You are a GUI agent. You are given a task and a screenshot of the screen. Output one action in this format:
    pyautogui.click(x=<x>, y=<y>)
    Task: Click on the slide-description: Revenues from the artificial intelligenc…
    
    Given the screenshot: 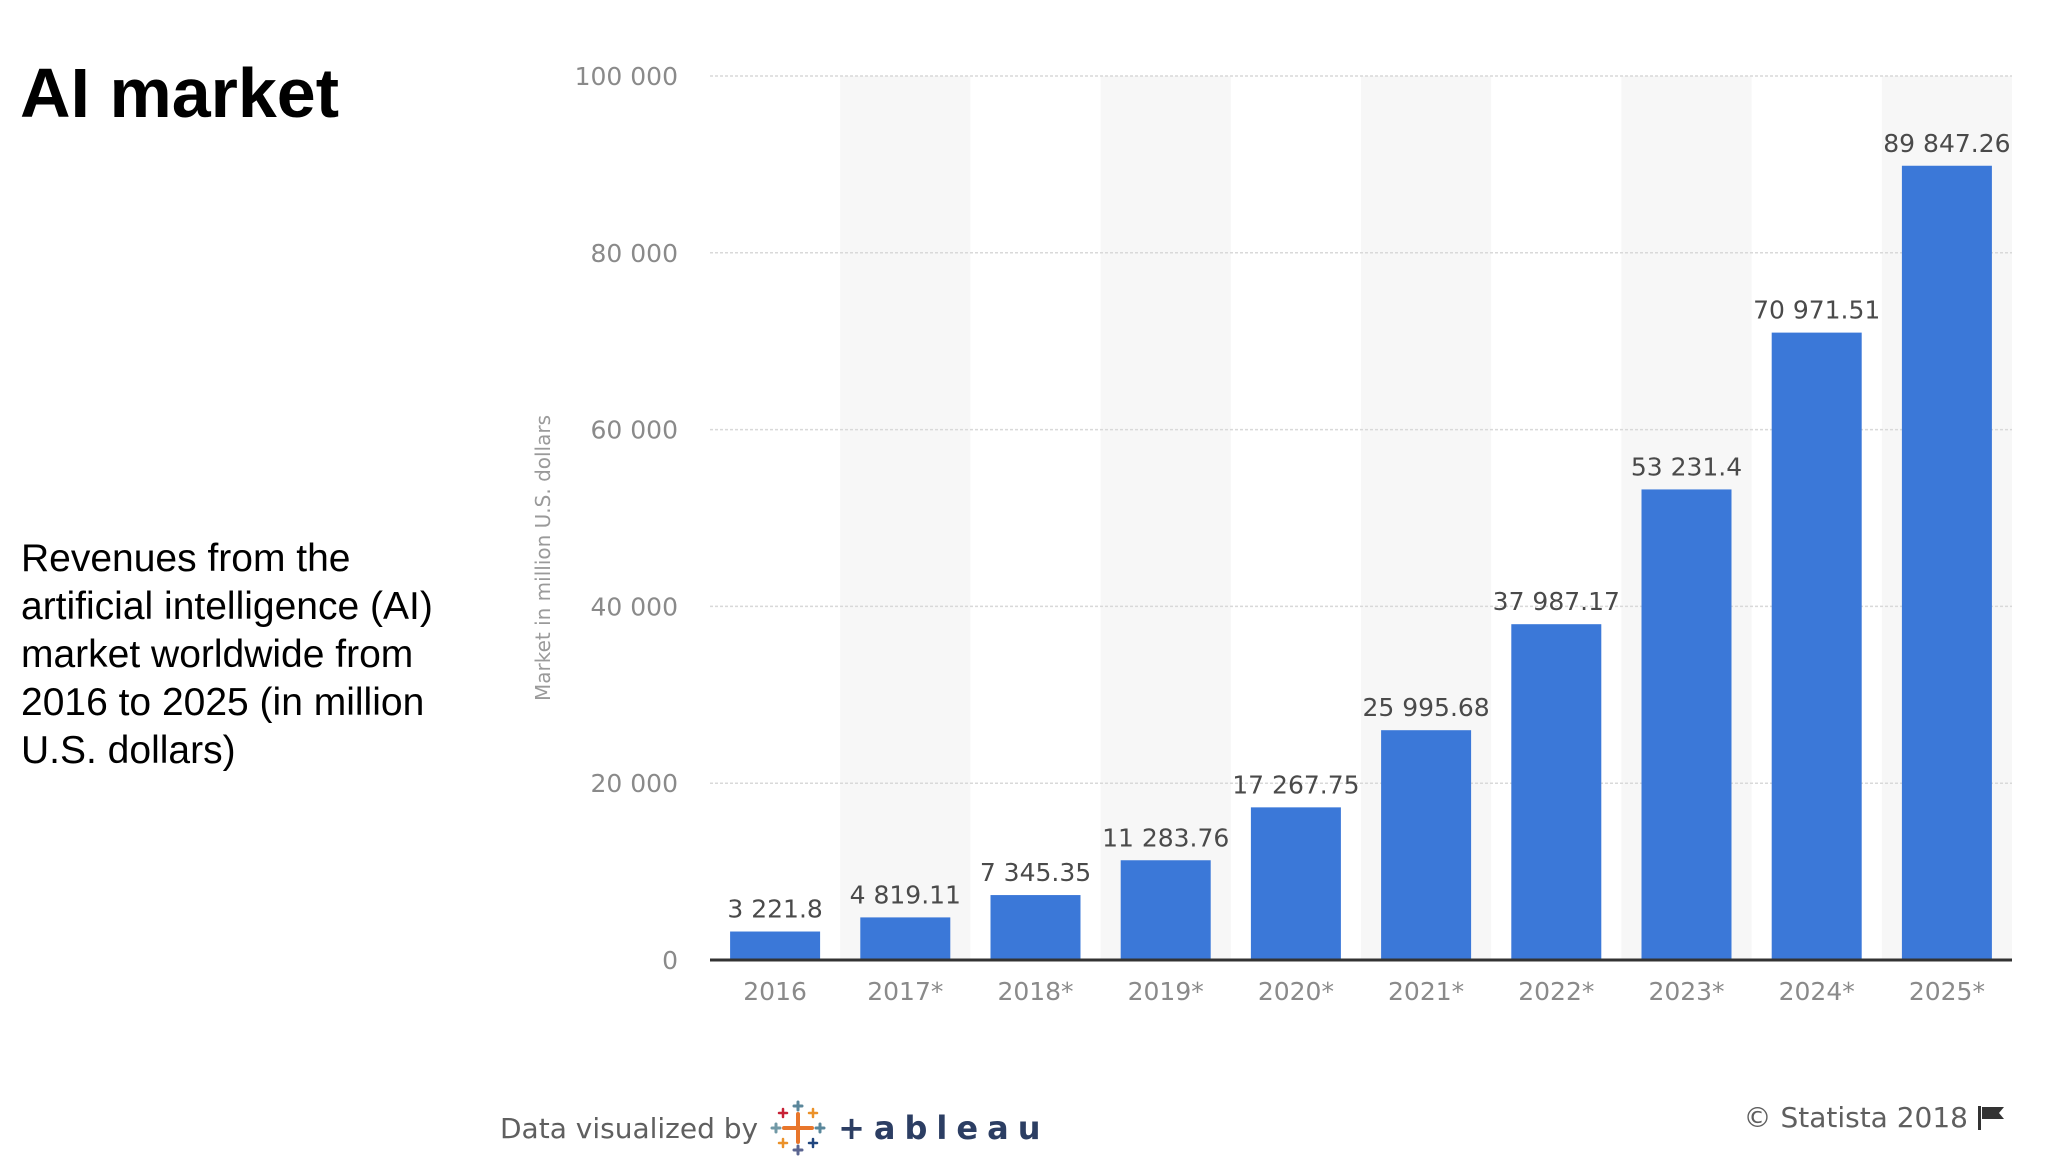 What is the action you would take?
    pyautogui.click(x=227, y=654)
    